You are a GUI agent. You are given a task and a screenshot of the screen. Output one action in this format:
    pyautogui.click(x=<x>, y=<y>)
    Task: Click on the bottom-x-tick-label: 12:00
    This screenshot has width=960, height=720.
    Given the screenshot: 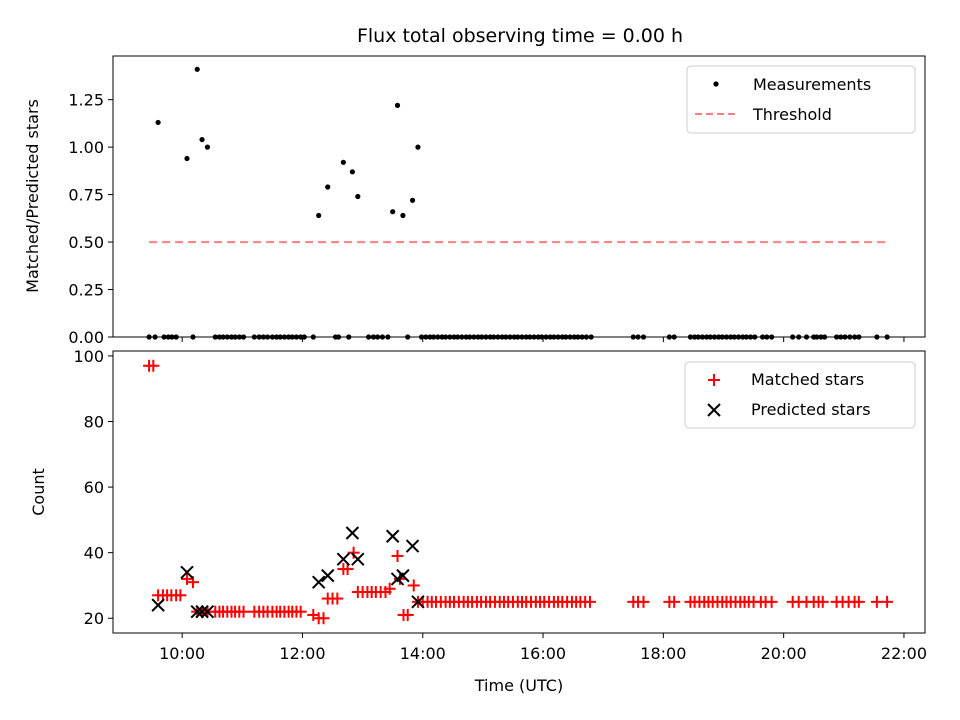 What is the action you would take?
    pyautogui.click(x=302, y=653)
    